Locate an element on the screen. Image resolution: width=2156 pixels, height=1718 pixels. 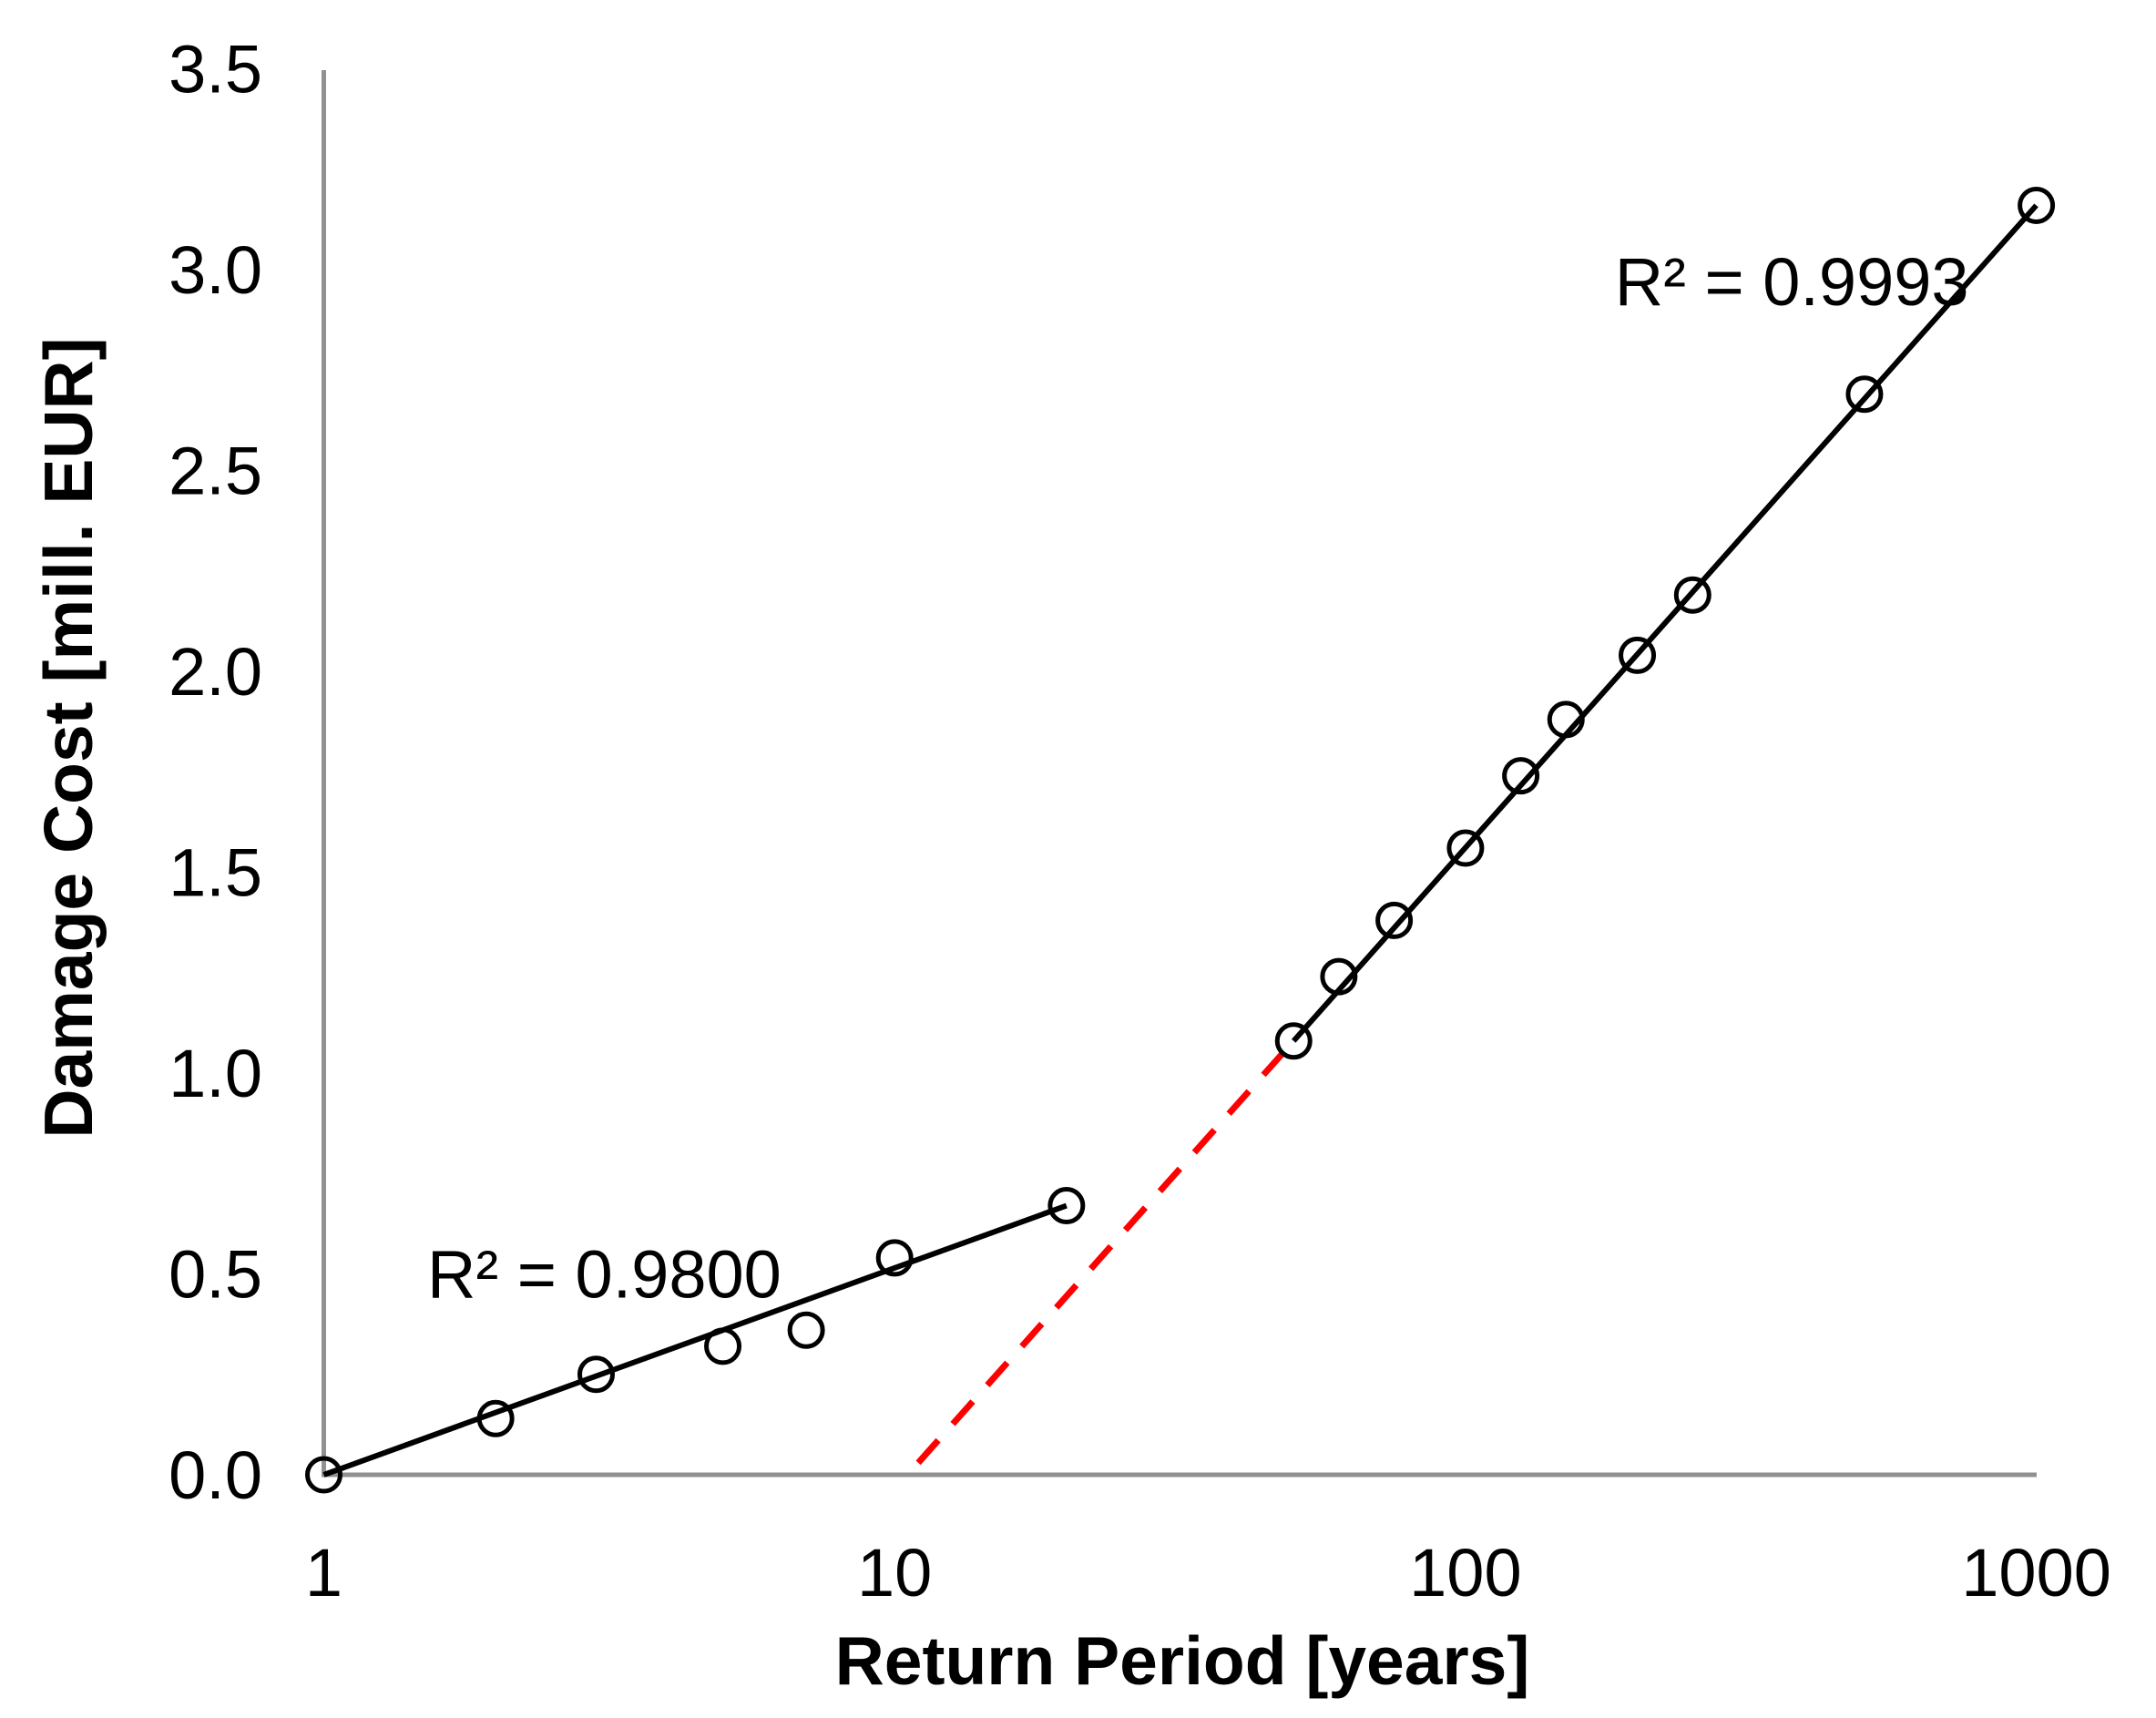
y-tick-label: 0.0 is located at coordinates (216, 1475).